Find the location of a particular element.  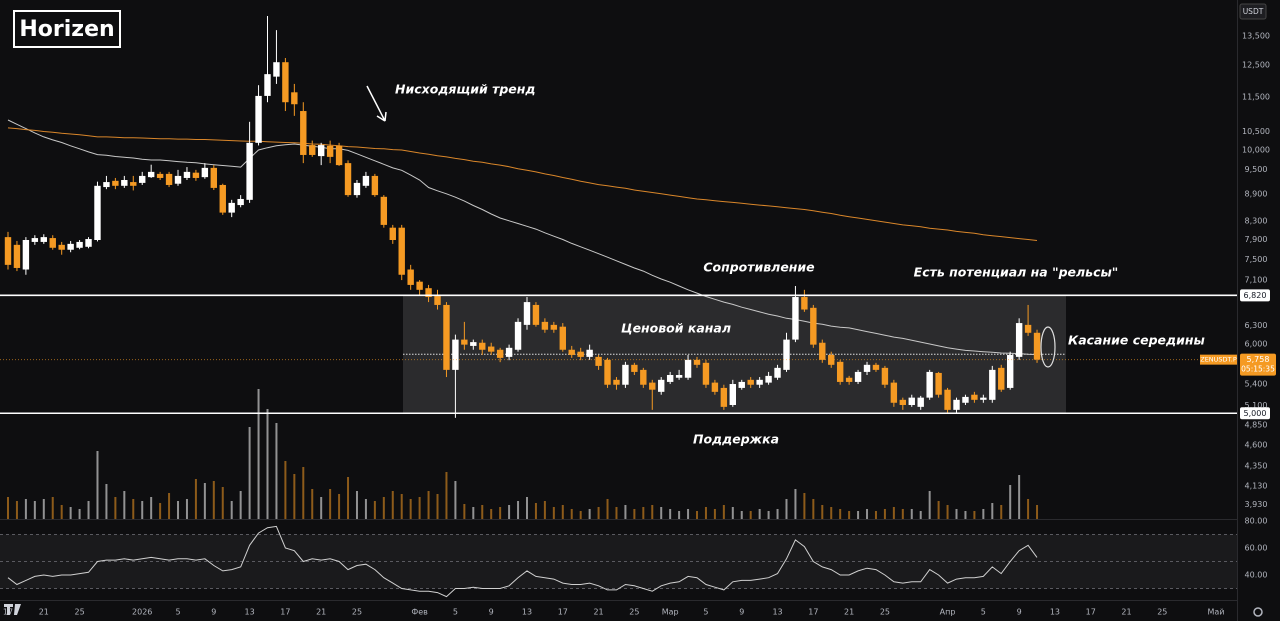

y-tick-label: 10,000 is located at coordinates (1256, 149).